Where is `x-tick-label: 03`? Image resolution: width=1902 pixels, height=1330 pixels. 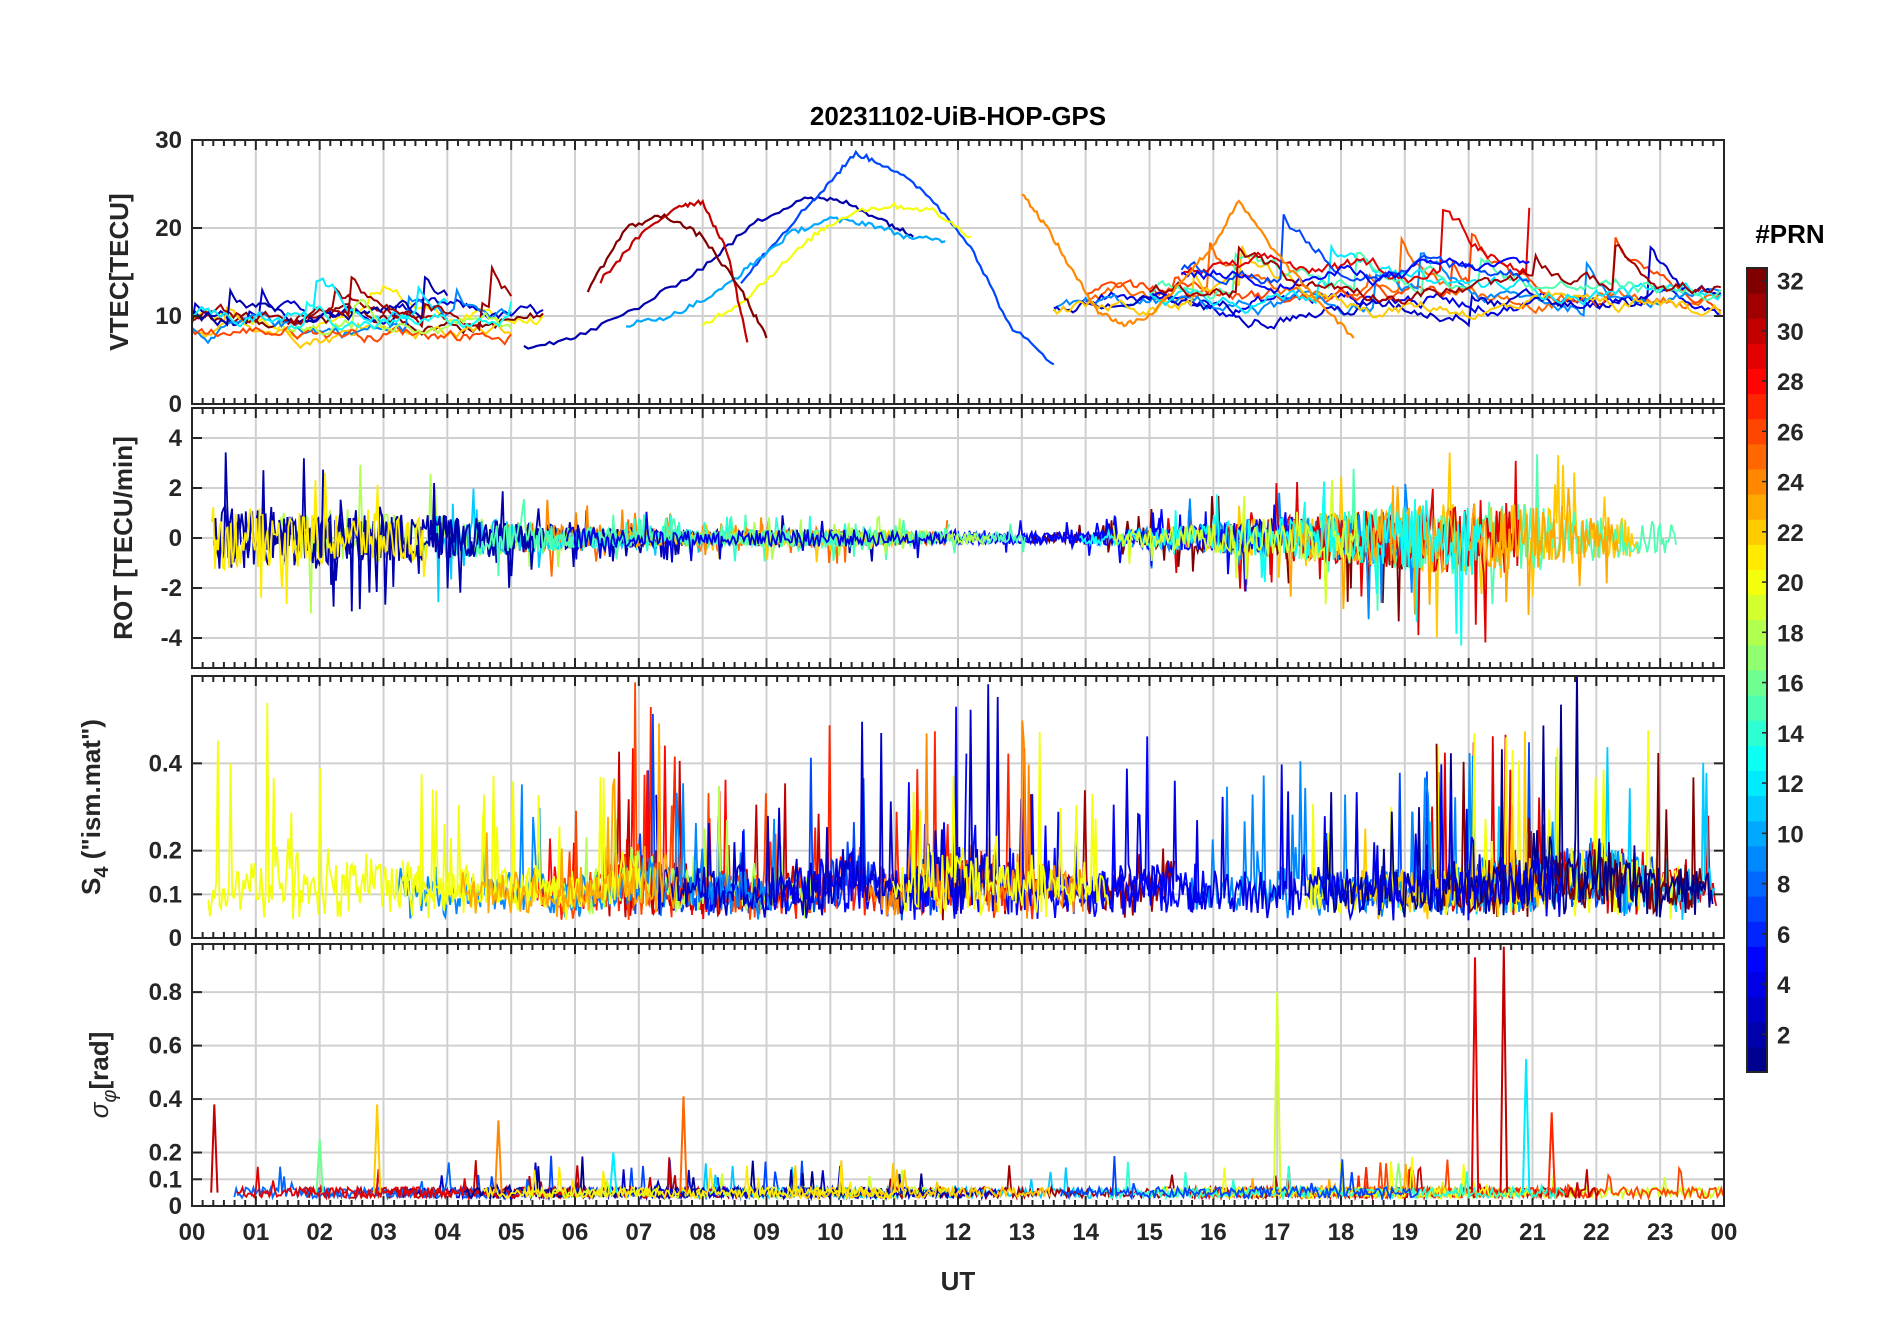
x-tick-label: 03 is located at coordinates (383, 1232).